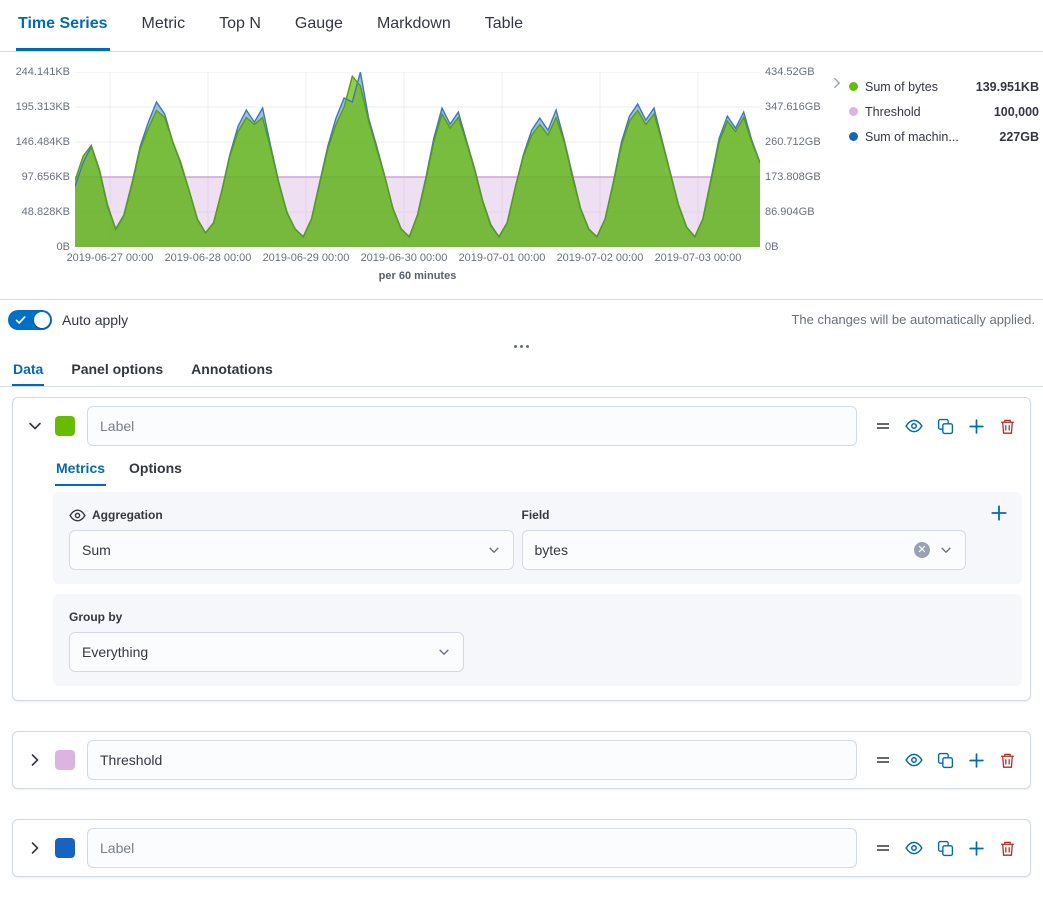 The height and width of the screenshot is (897, 1043). Describe the element at coordinates (319, 25) in the screenshot. I see `tab-gauge: Gauge` at that location.